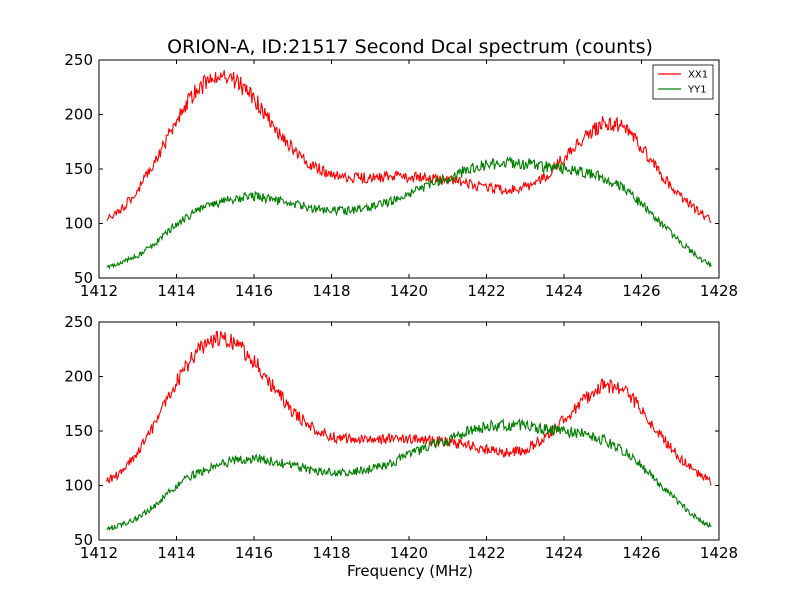 The height and width of the screenshot is (600, 800). What do you see at coordinates (410, 571) in the screenshot?
I see `x-axis-label: Frequency (MHz)` at bounding box center [410, 571].